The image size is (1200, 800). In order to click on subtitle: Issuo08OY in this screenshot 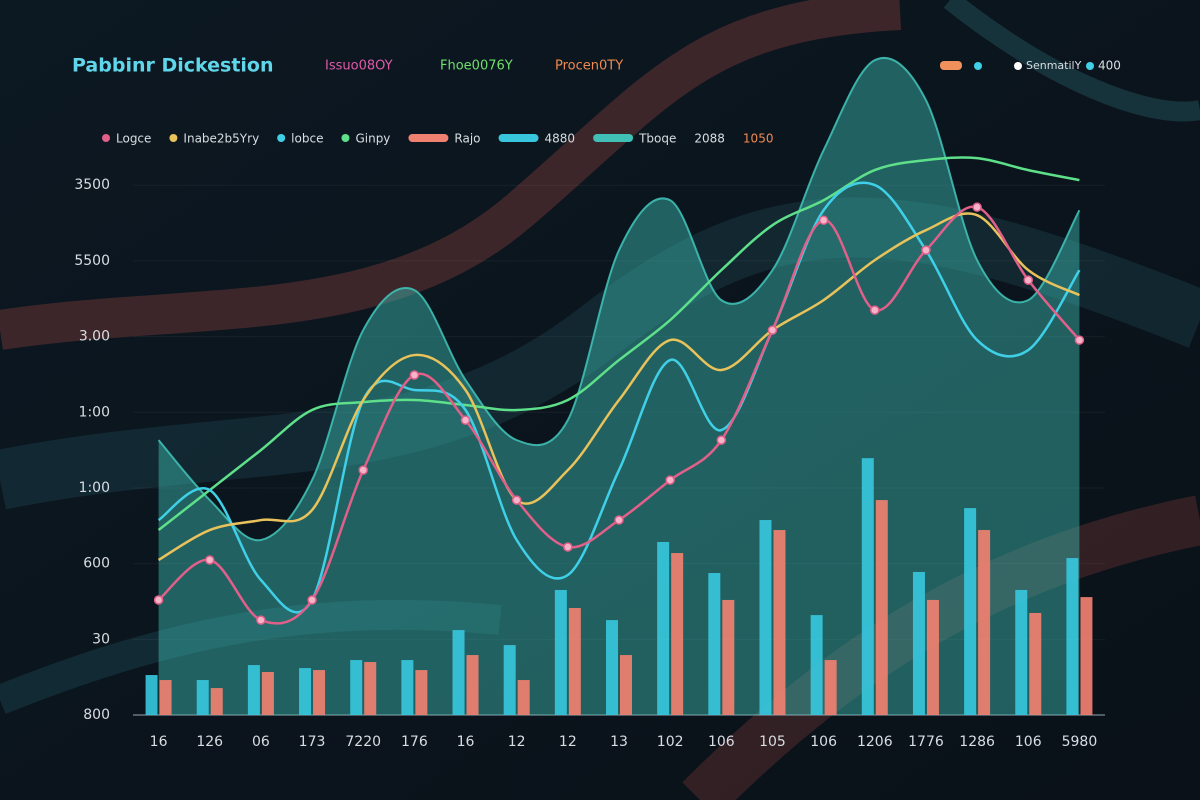, I will do `click(359, 66)`.